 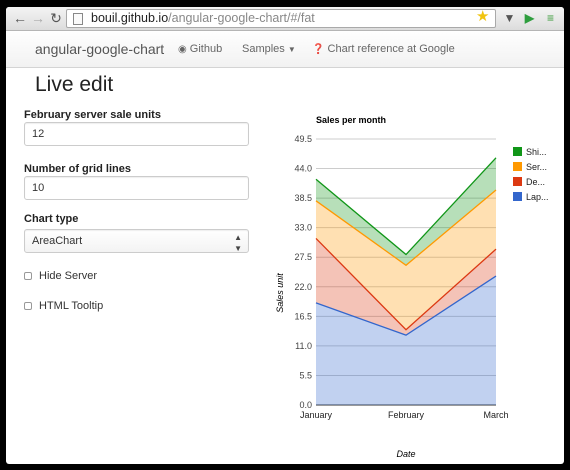 I want to click on nav-chart-reference: ❓ Chart reference at Google, so click(x=383, y=49).